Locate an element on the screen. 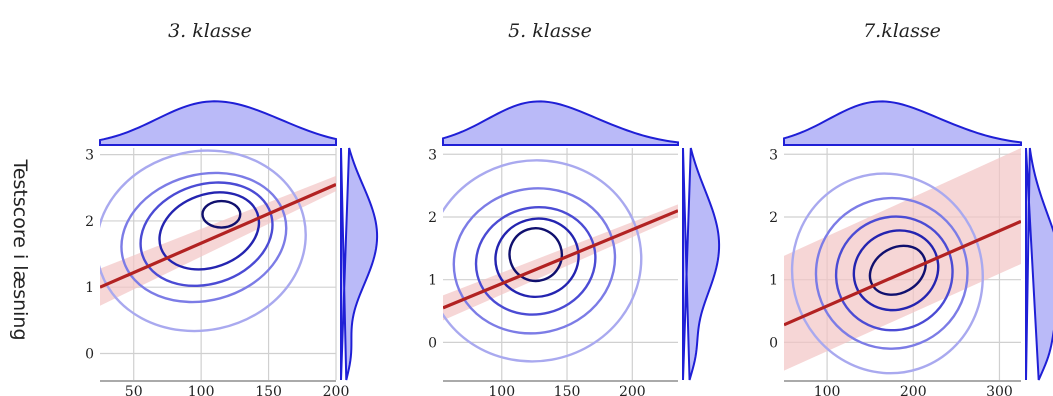  panel-title-3-klasse: 3. klasse is located at coordinates (210, 31).